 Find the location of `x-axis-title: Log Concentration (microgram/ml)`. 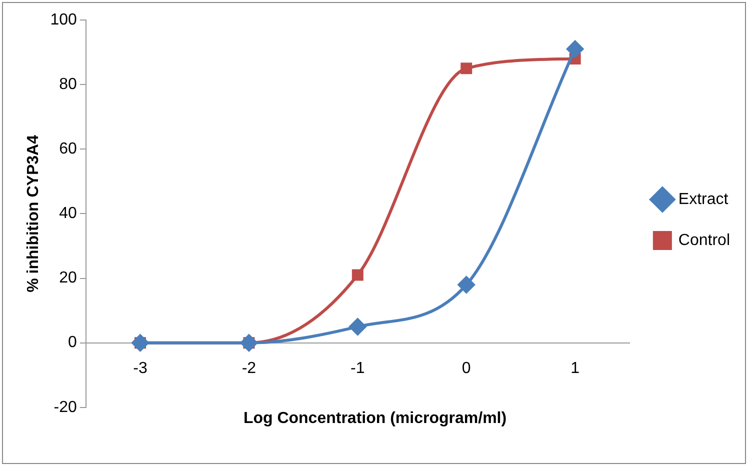

x-axis-title: Log Concentration (microgram/ml) is located at coordinates (375, 418).